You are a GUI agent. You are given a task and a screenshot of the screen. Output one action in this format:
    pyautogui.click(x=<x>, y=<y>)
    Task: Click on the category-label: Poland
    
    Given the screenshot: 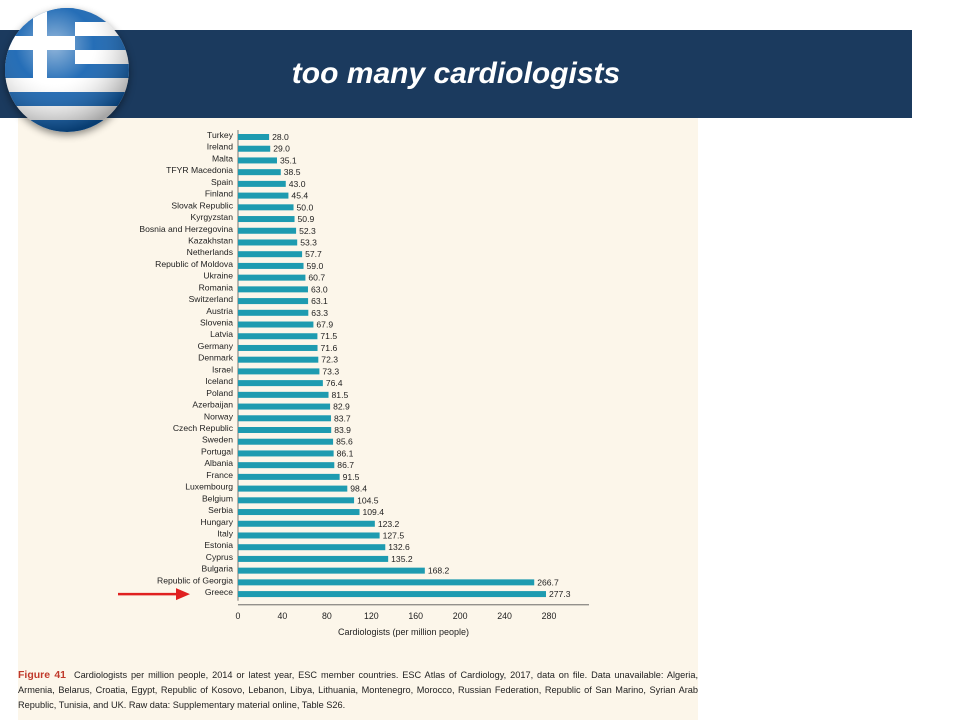 What is the action you would take?
    pyautogui.click(x=219, y=393)
    